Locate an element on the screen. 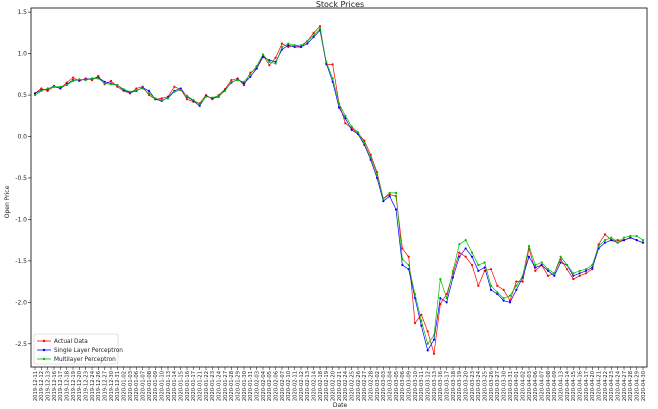 The image size is (658, 409). x-tick-label: 2020-04-24 is located at coordinates (618, 385).